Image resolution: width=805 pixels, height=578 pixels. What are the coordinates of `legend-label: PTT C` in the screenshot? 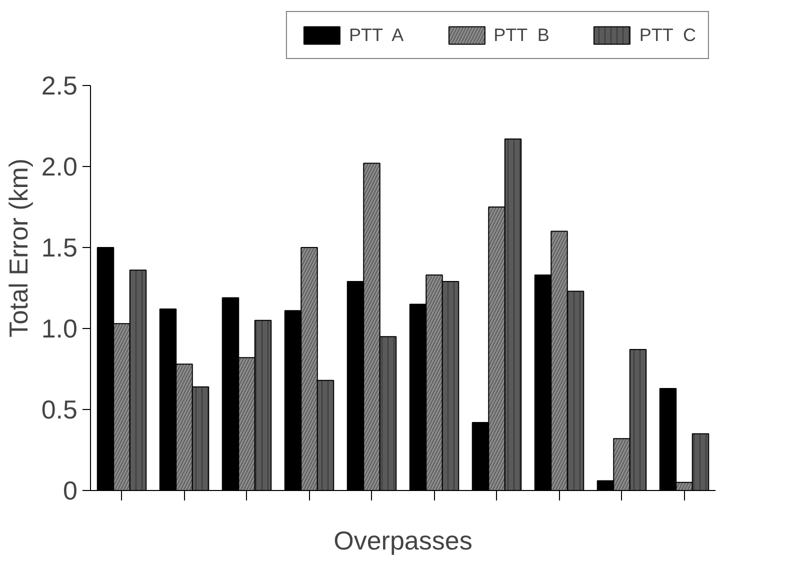 It's located at (667, 35).